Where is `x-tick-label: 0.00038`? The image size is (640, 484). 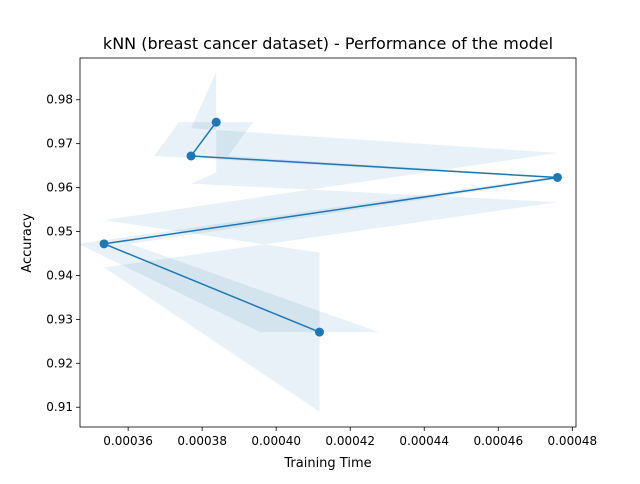 x-tick-label: 0.00038 is located at coordinates (202, 441).